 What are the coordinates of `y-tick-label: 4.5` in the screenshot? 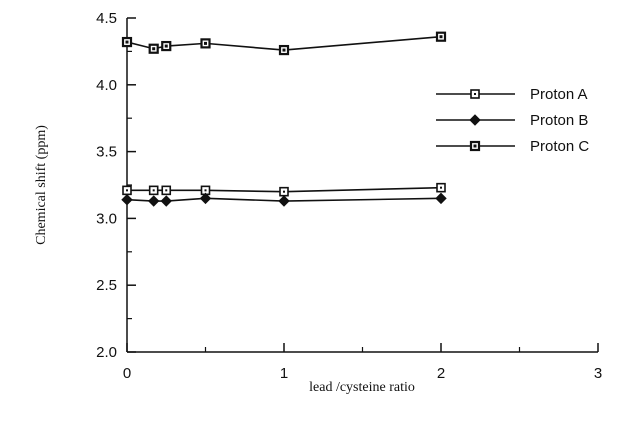 It's located at (106, 18).